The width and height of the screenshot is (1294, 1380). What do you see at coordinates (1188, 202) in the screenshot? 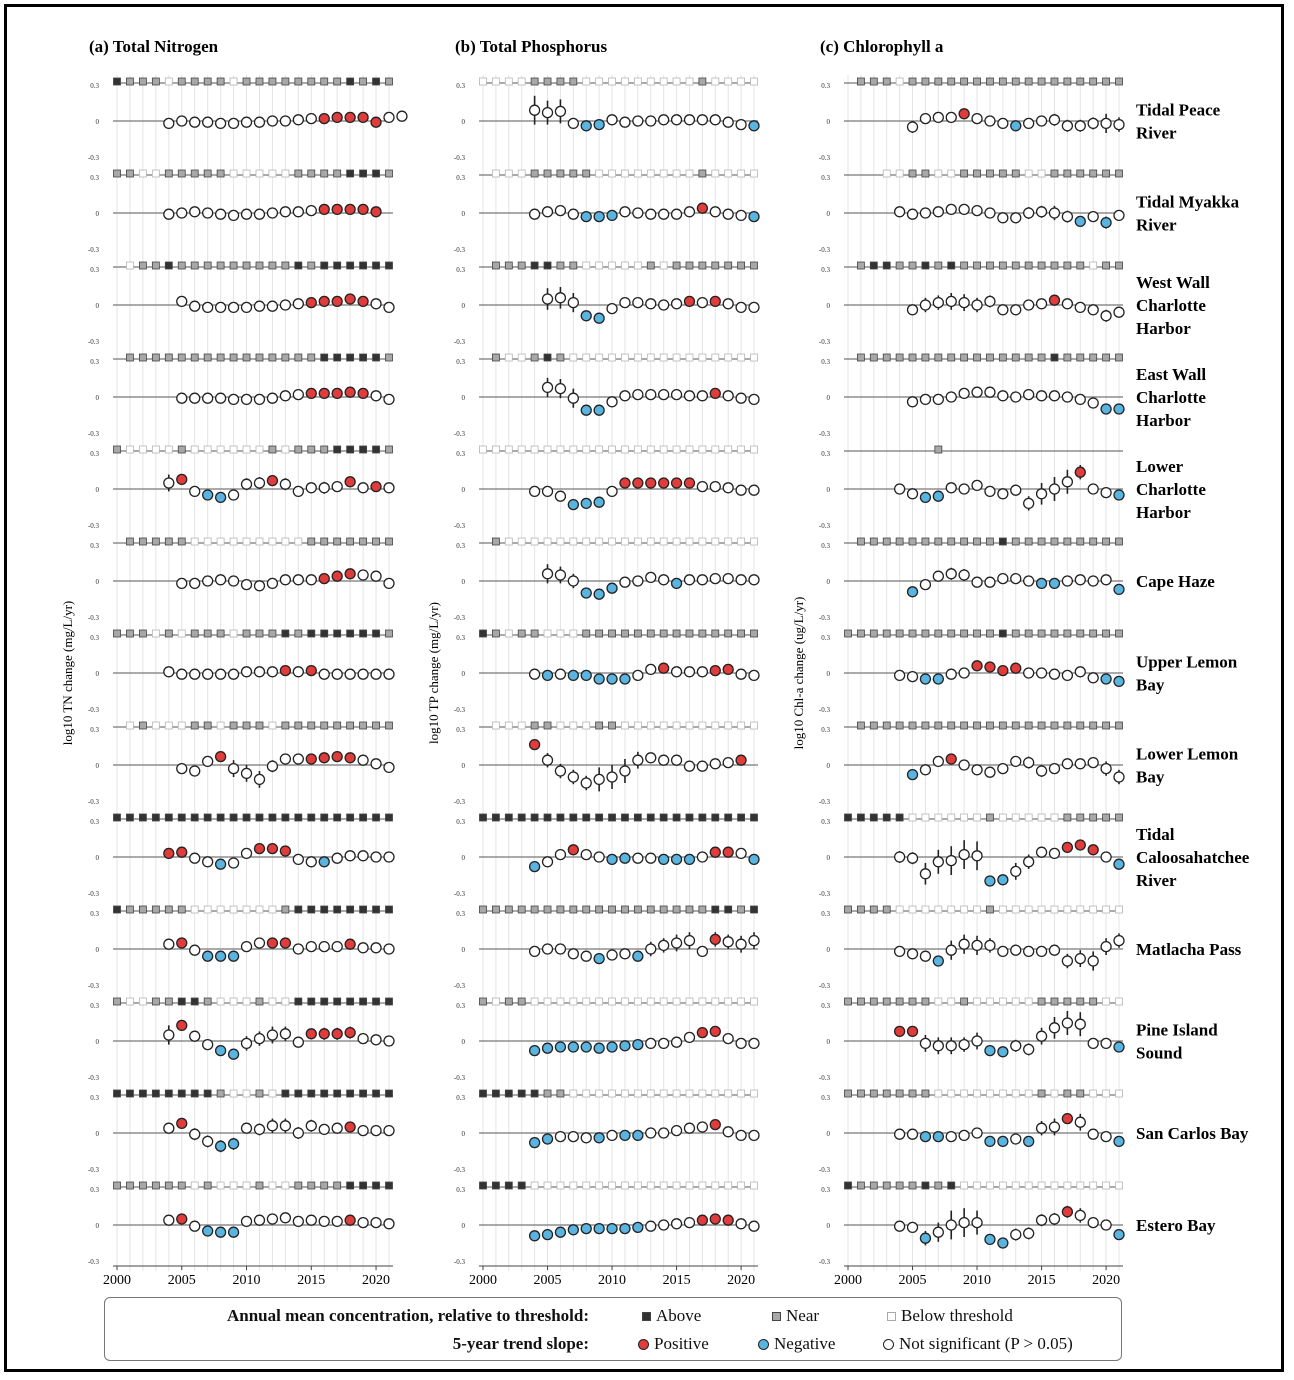
I see `station-label-line: Tidal Myakka` at bounding box center [1188, 202].